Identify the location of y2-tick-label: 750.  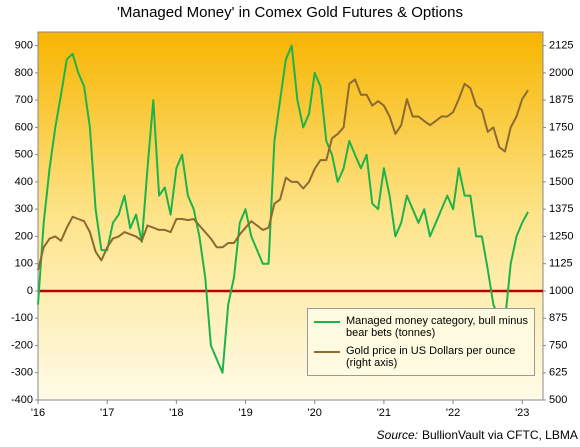
(558, 345).